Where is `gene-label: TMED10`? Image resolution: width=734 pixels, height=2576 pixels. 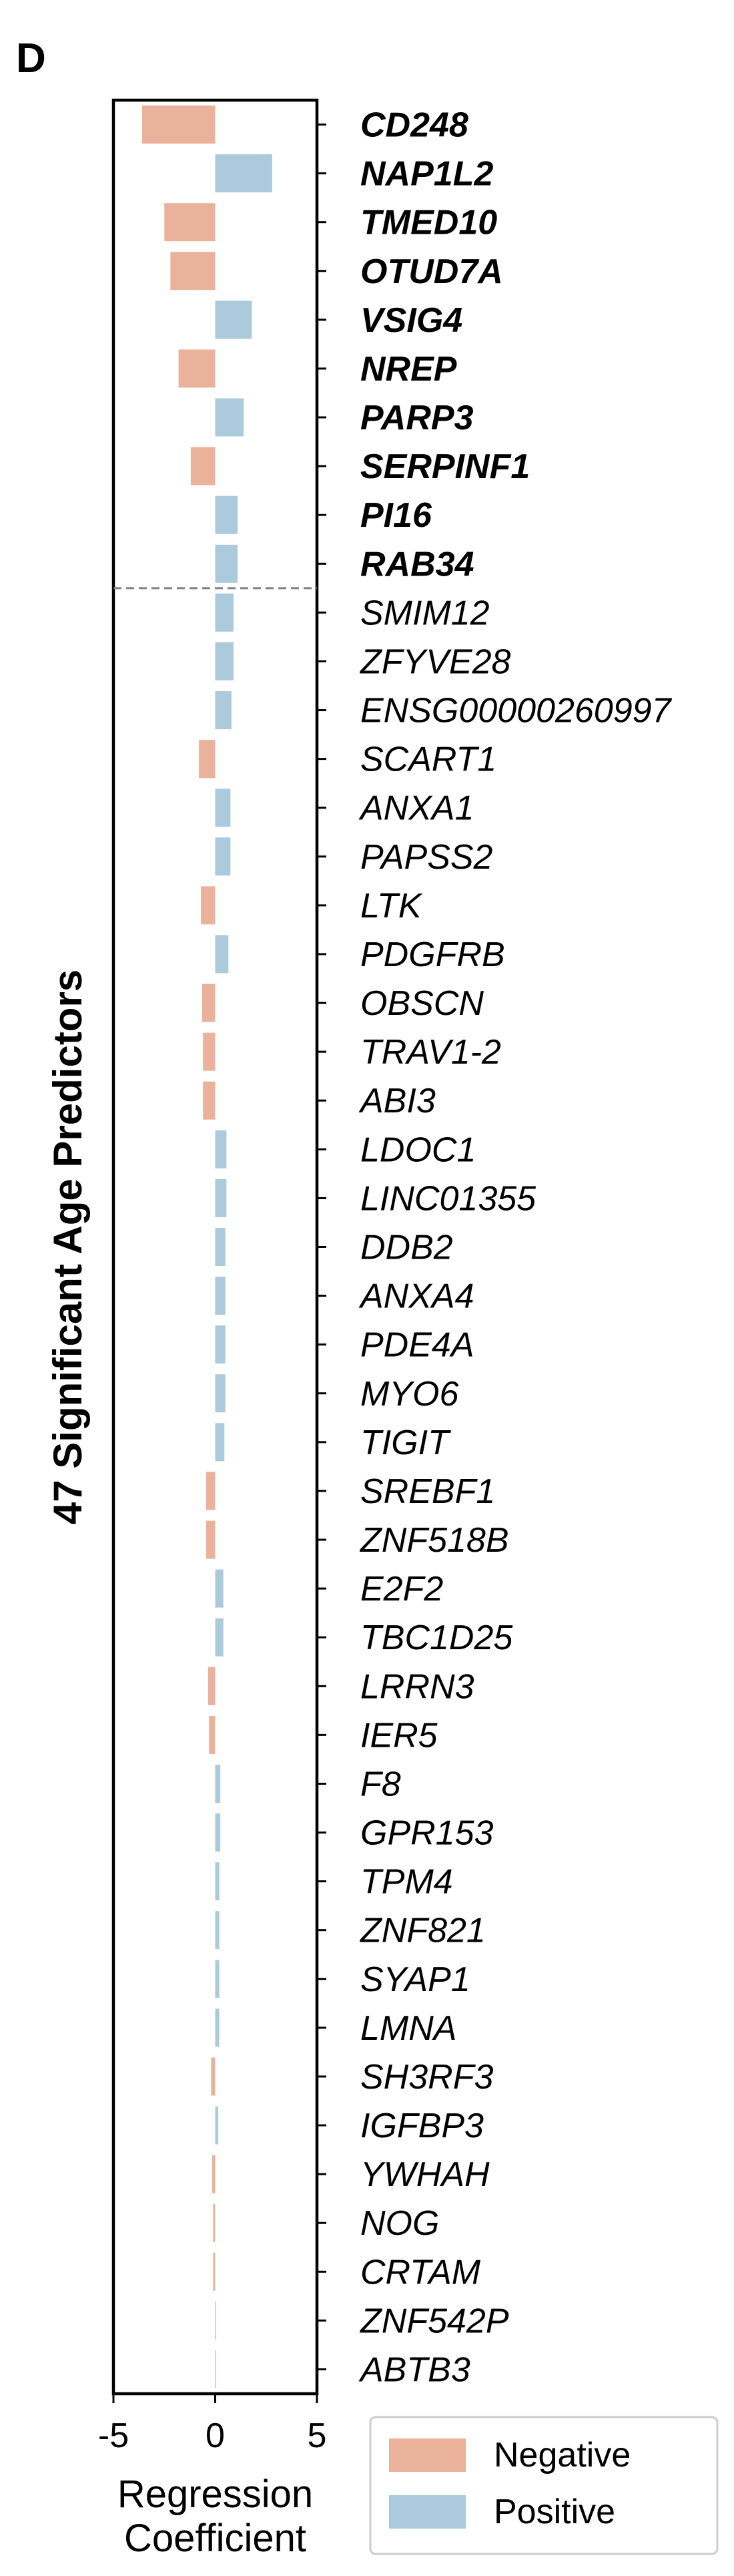
gene-label: TMED10 is located at coordinates (428, 223).